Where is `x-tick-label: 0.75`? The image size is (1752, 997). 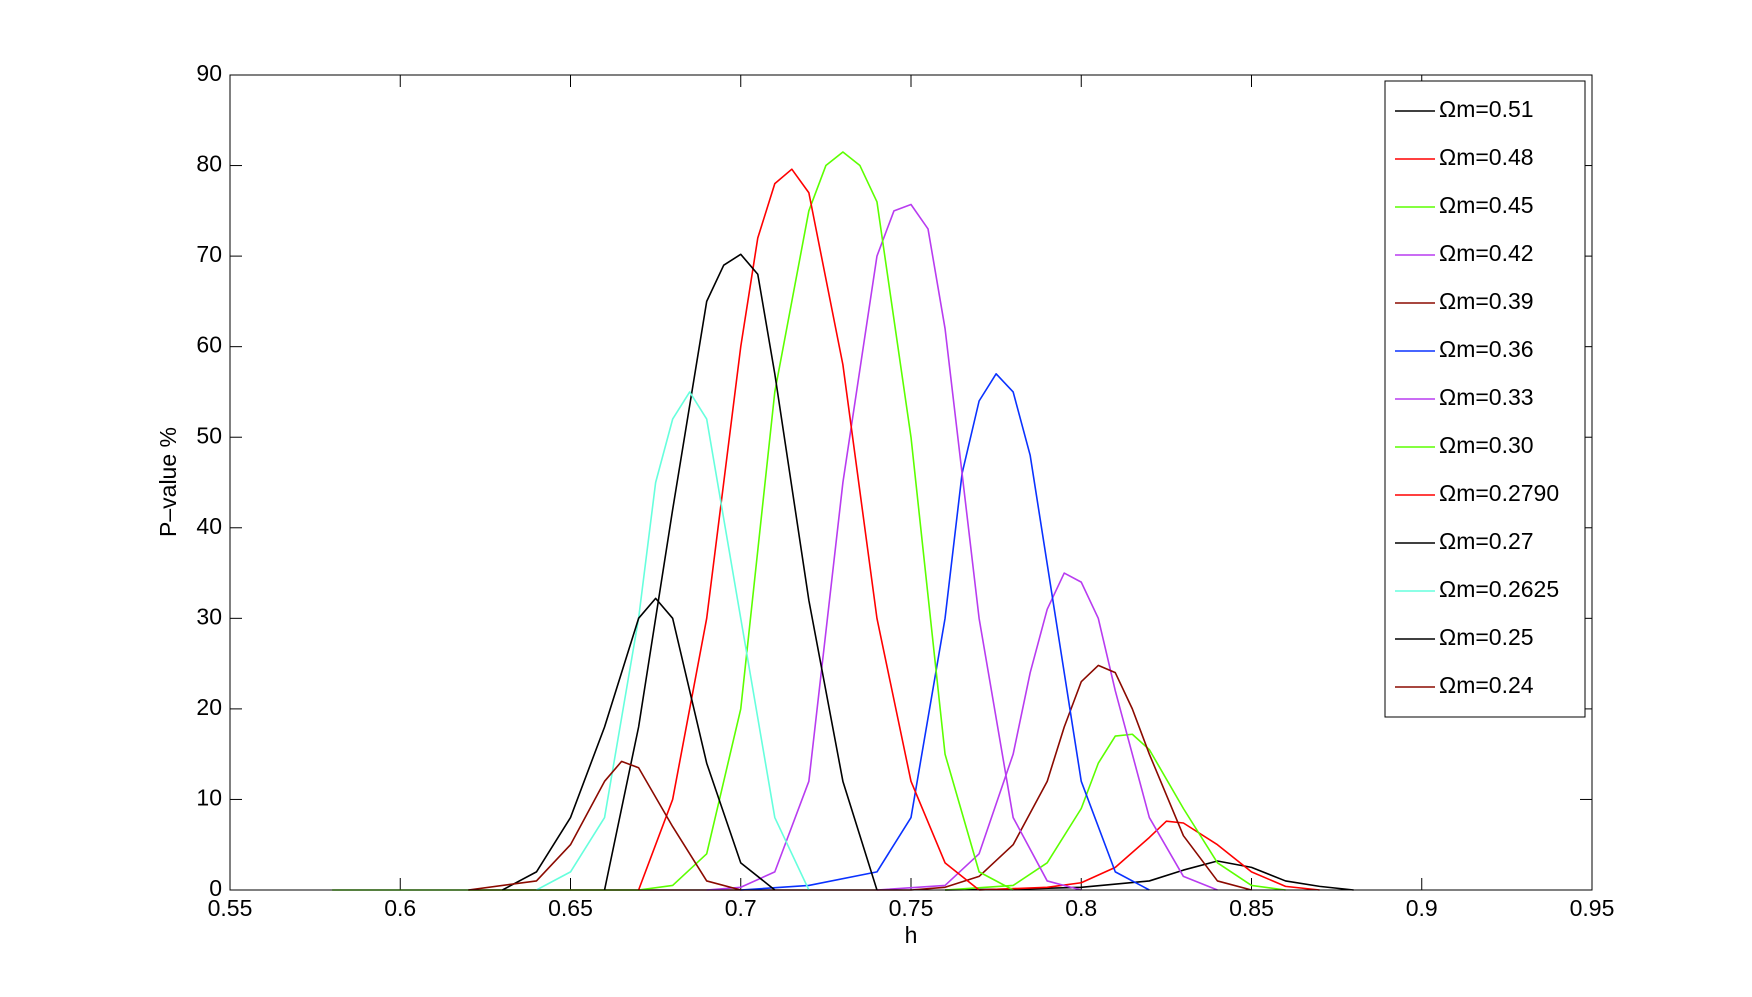
x-tick-label: 0.75 is located at coordinates (911, 908).